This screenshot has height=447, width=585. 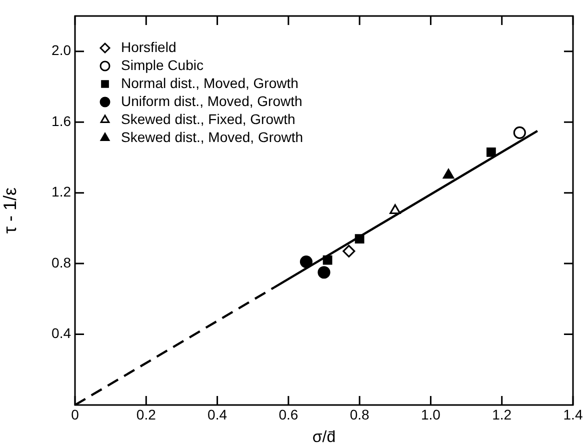 What do you see at coordinates (162, 64) in the screenshot?
I see `legend-label: Simple Cubic` at bounding box center [162, 64].